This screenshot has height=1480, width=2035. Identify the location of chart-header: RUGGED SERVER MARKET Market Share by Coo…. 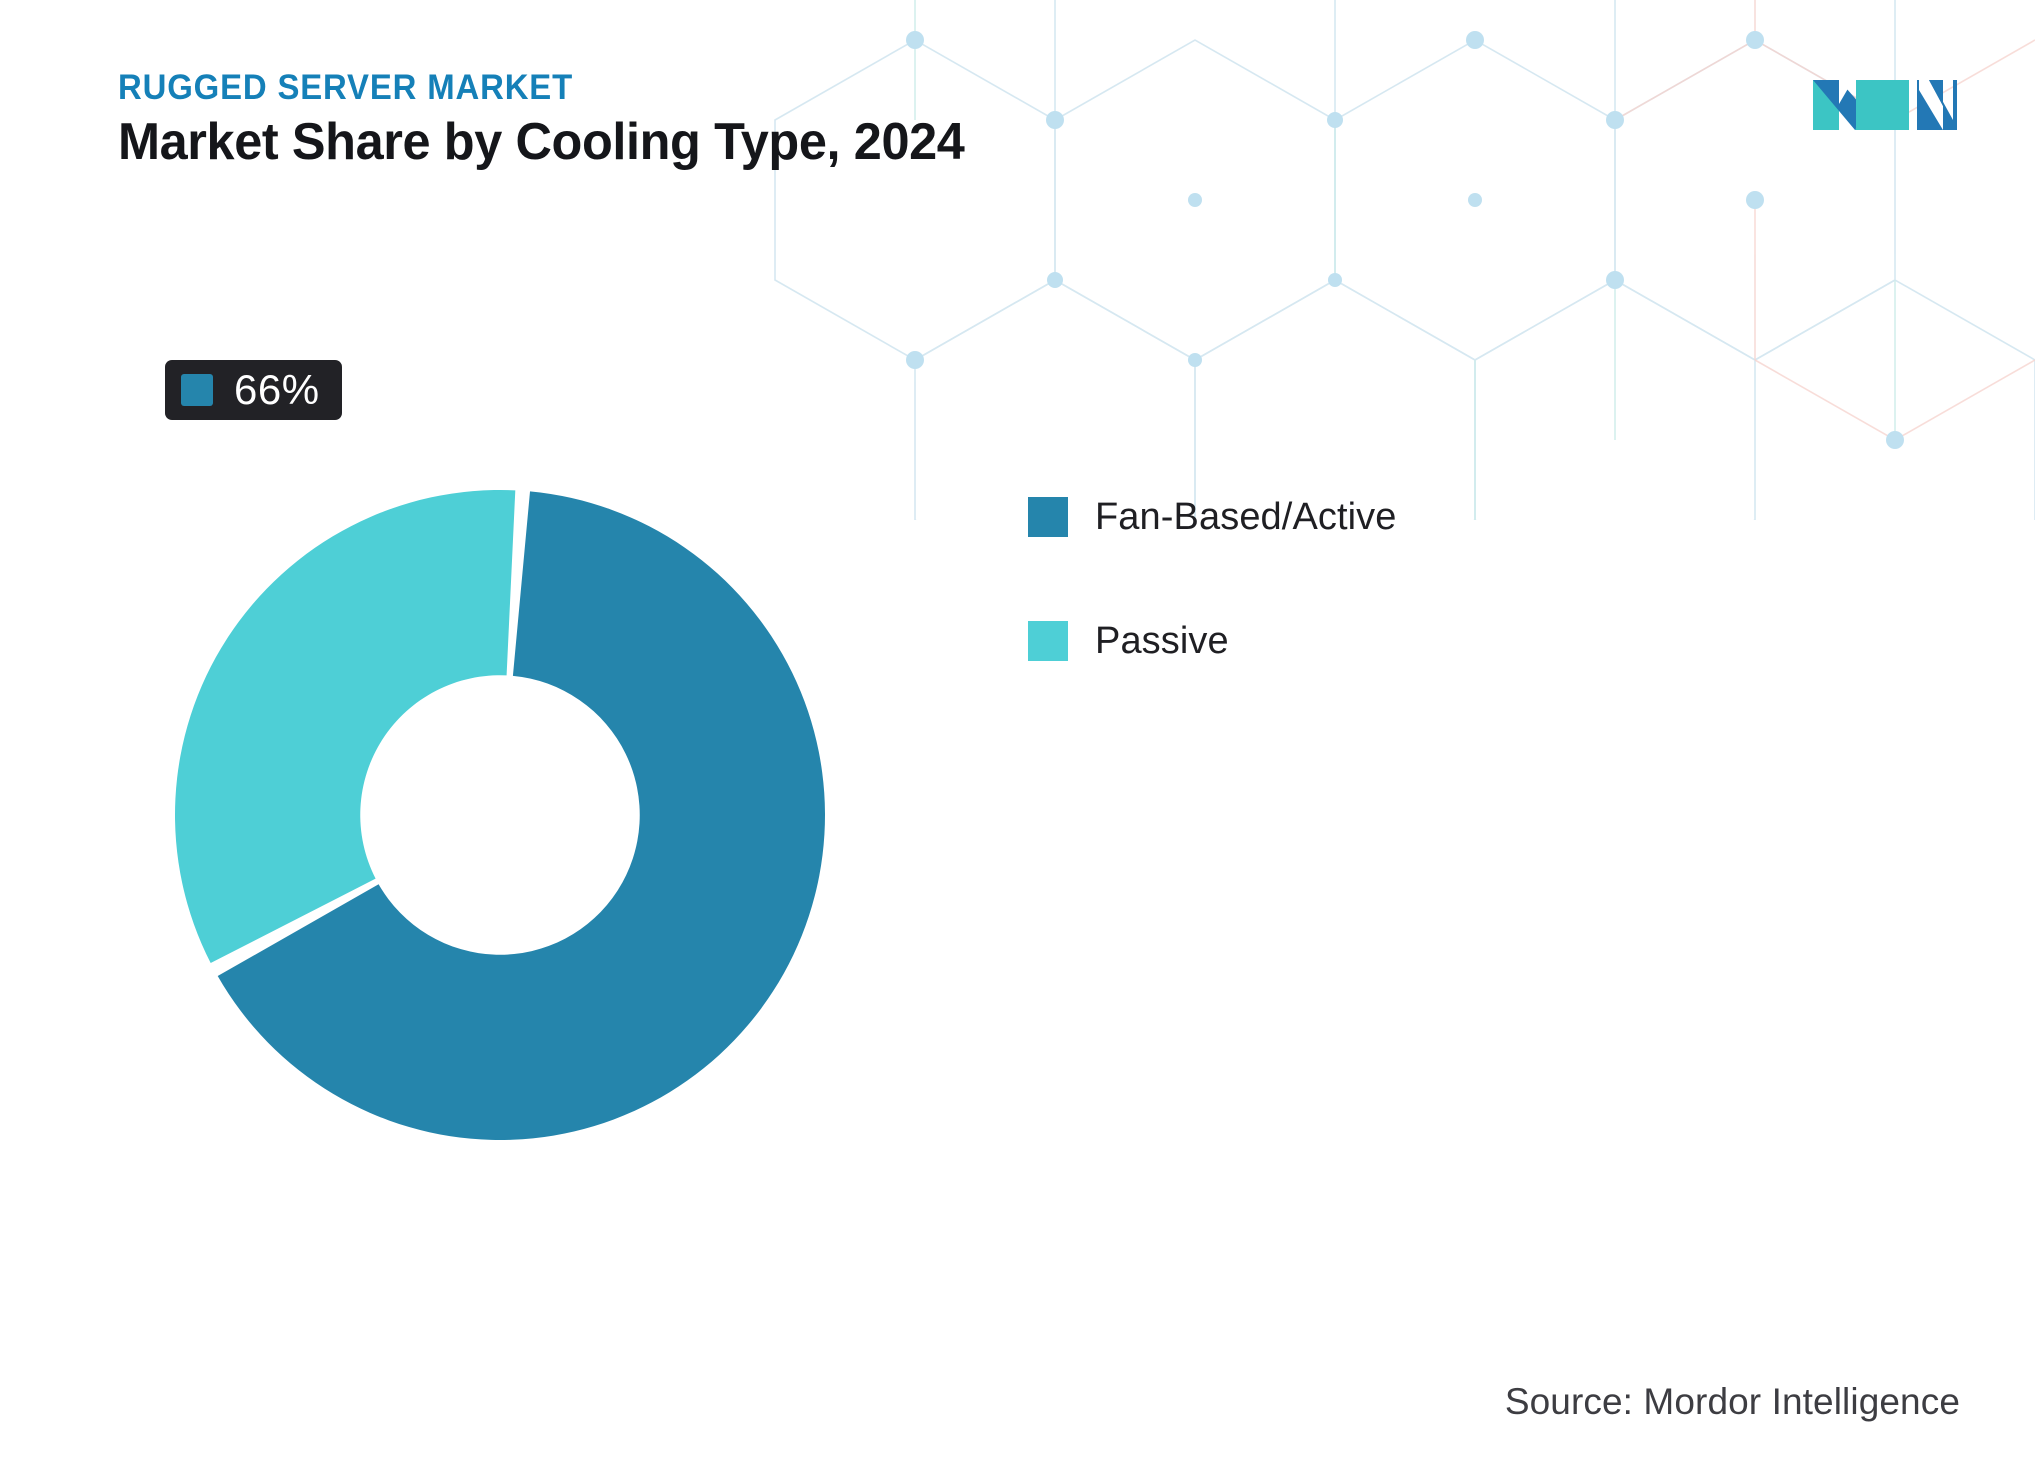
(718, 120).